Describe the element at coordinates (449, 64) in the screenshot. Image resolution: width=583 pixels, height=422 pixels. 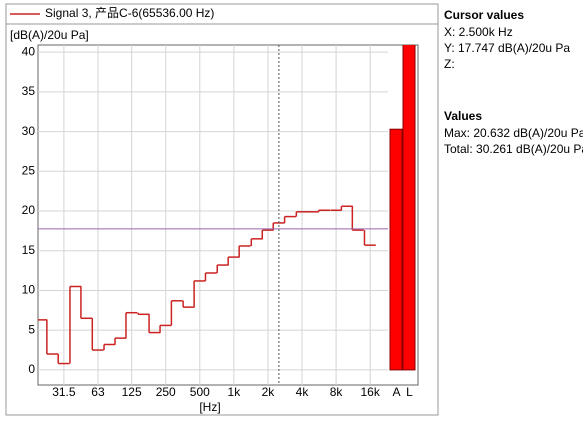
I see `panel-line: Z:` at that location.